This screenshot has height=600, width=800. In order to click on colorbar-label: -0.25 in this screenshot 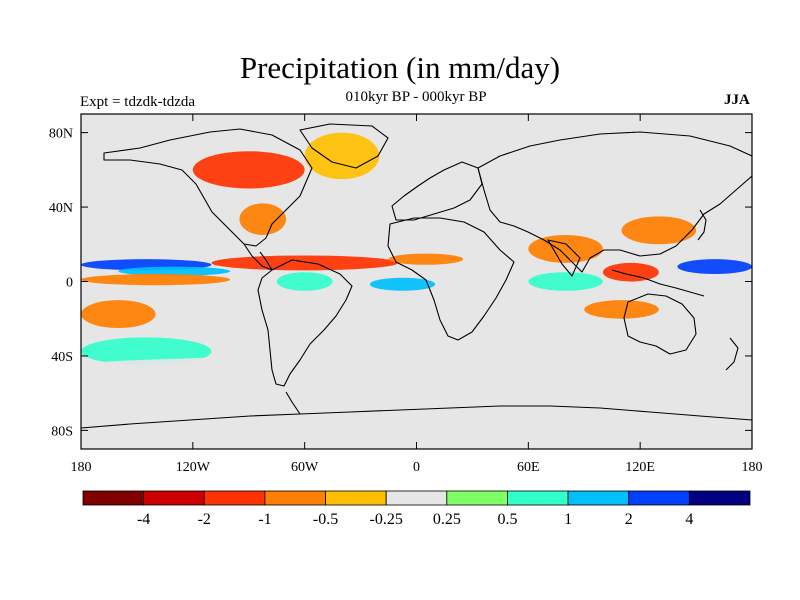, I will do `click(386, 519)`.